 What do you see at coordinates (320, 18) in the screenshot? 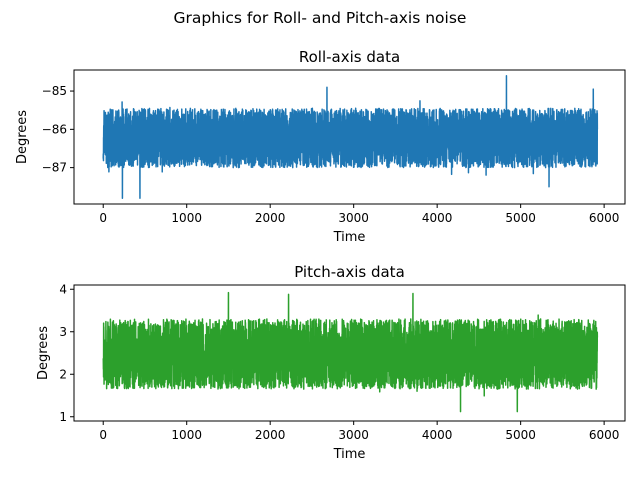
I see `figure-suptitle: Graphics for Roll- and Pitch-axis noise` at bounding box center [320, 18].